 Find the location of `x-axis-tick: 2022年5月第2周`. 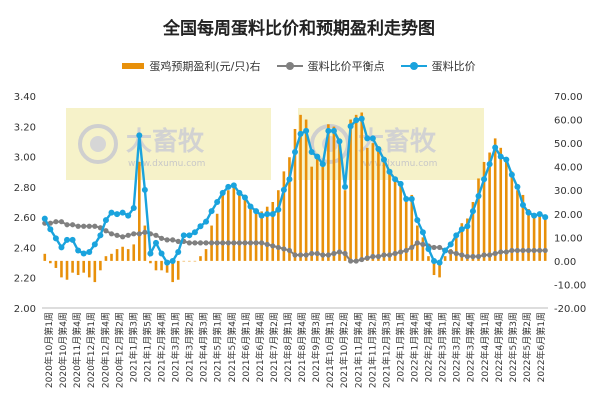

x-axis-tick: 2022年5月第2周 is located at coordinates (527, 347).